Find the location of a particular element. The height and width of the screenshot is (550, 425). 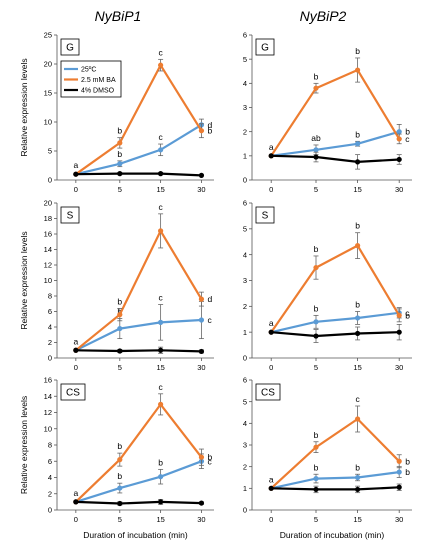

y-tick-label: 20 is located at coordinates (48, 64).